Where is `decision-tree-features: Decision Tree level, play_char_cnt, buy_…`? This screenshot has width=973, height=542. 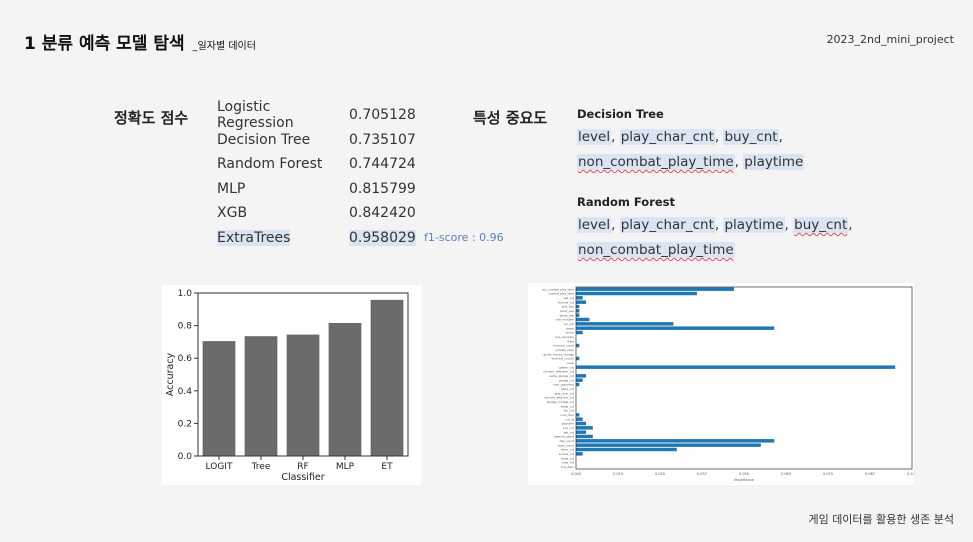 decision-tree-features: Decision Tree level, play_char_cnt, buy_… is located at coordinates (757, 141).